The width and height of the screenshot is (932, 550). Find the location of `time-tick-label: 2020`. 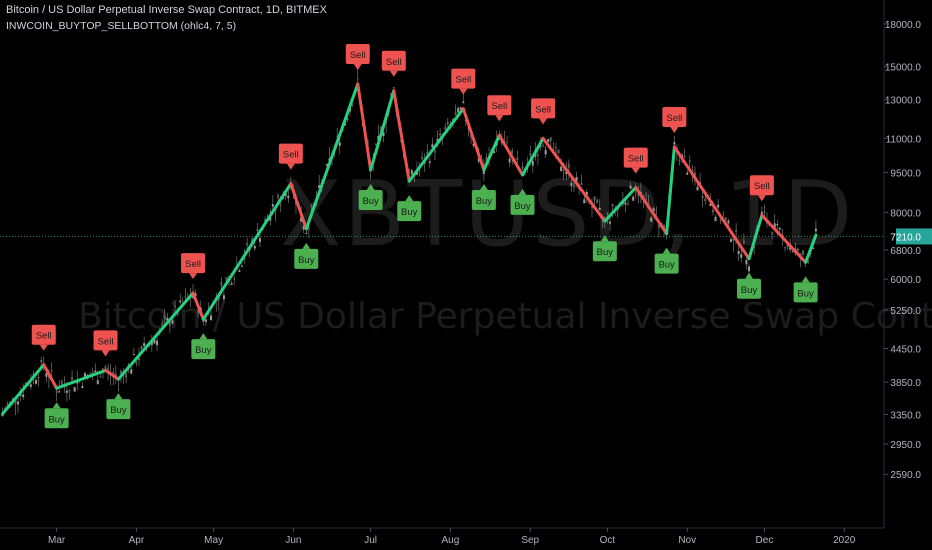

time-tick-label: 2020 is located at coordinates (844, 540).